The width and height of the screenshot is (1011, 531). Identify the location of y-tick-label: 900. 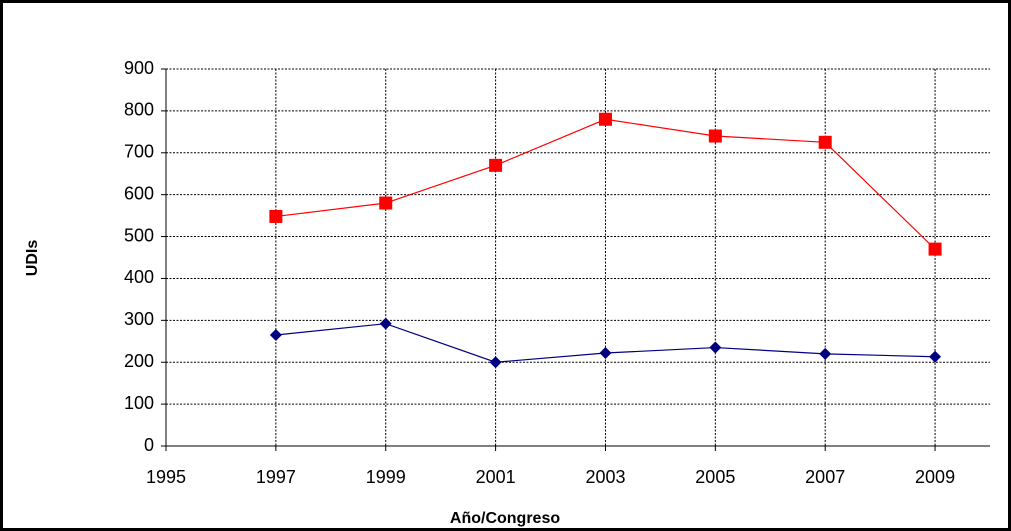
(139, 68).